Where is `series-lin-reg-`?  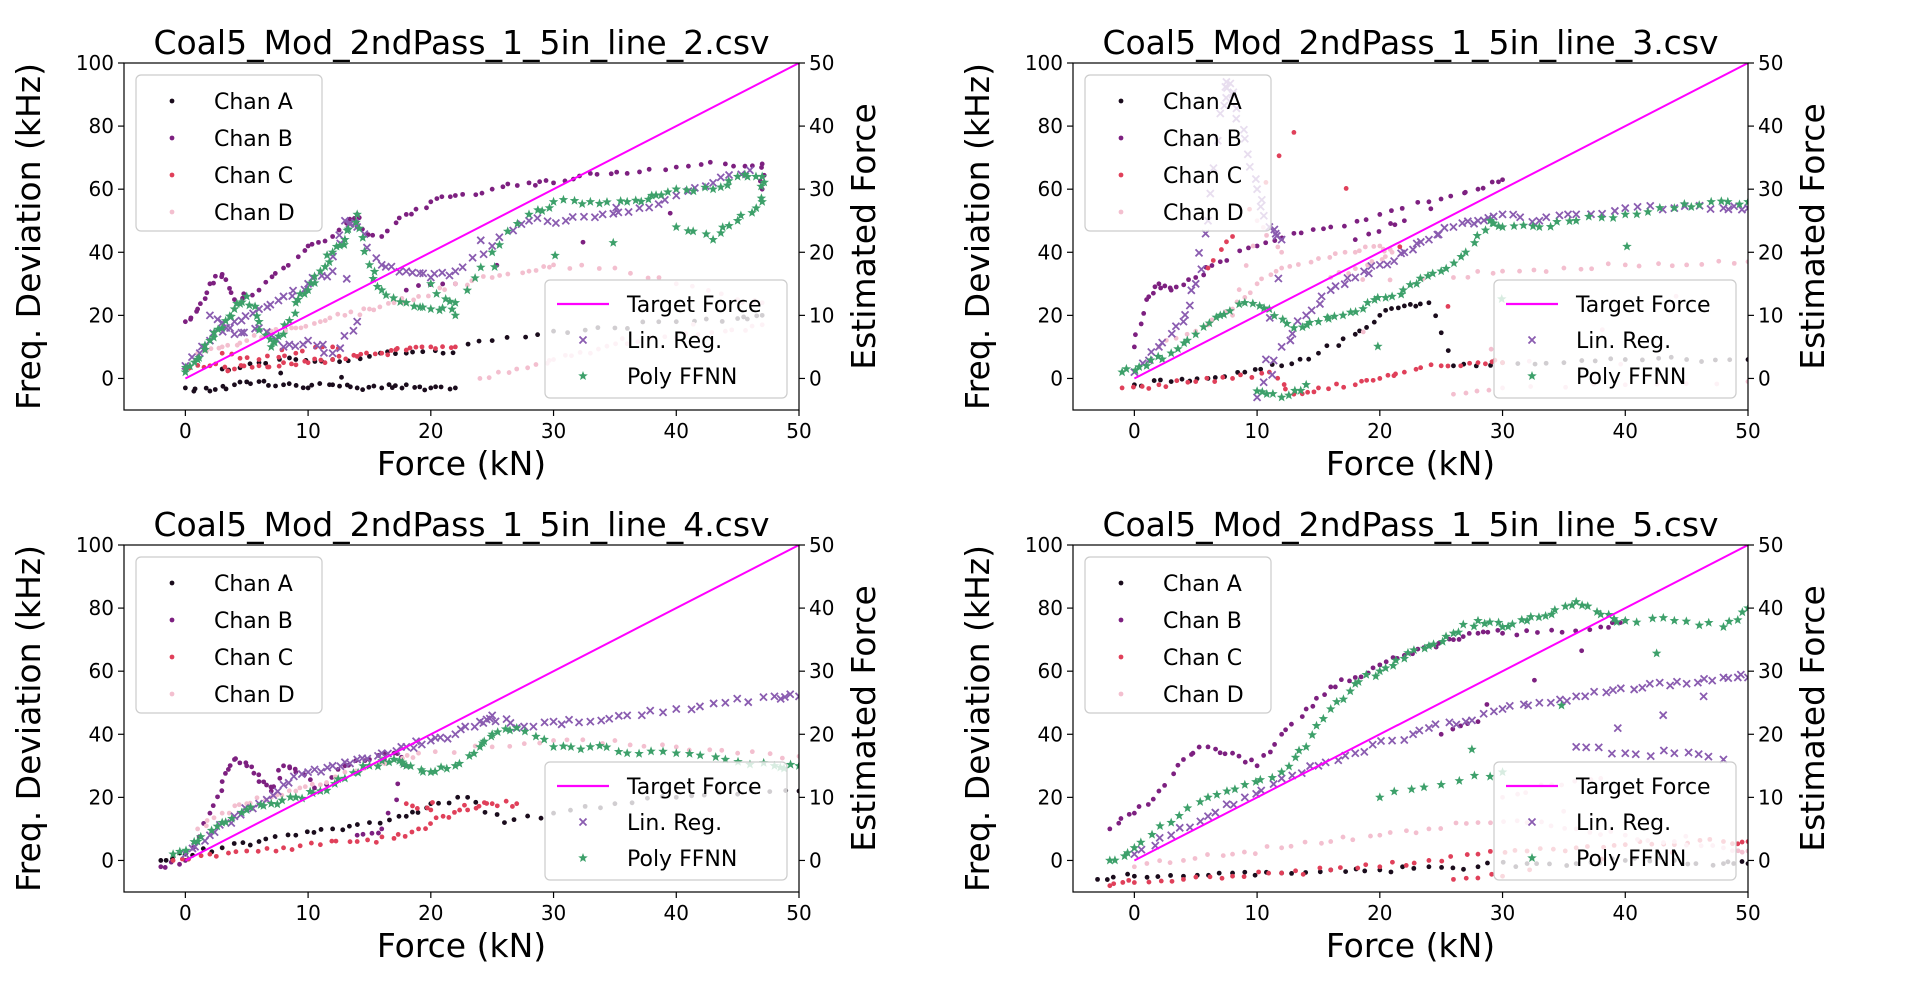
series-lin-reg- is located at coordinates (490, 774).